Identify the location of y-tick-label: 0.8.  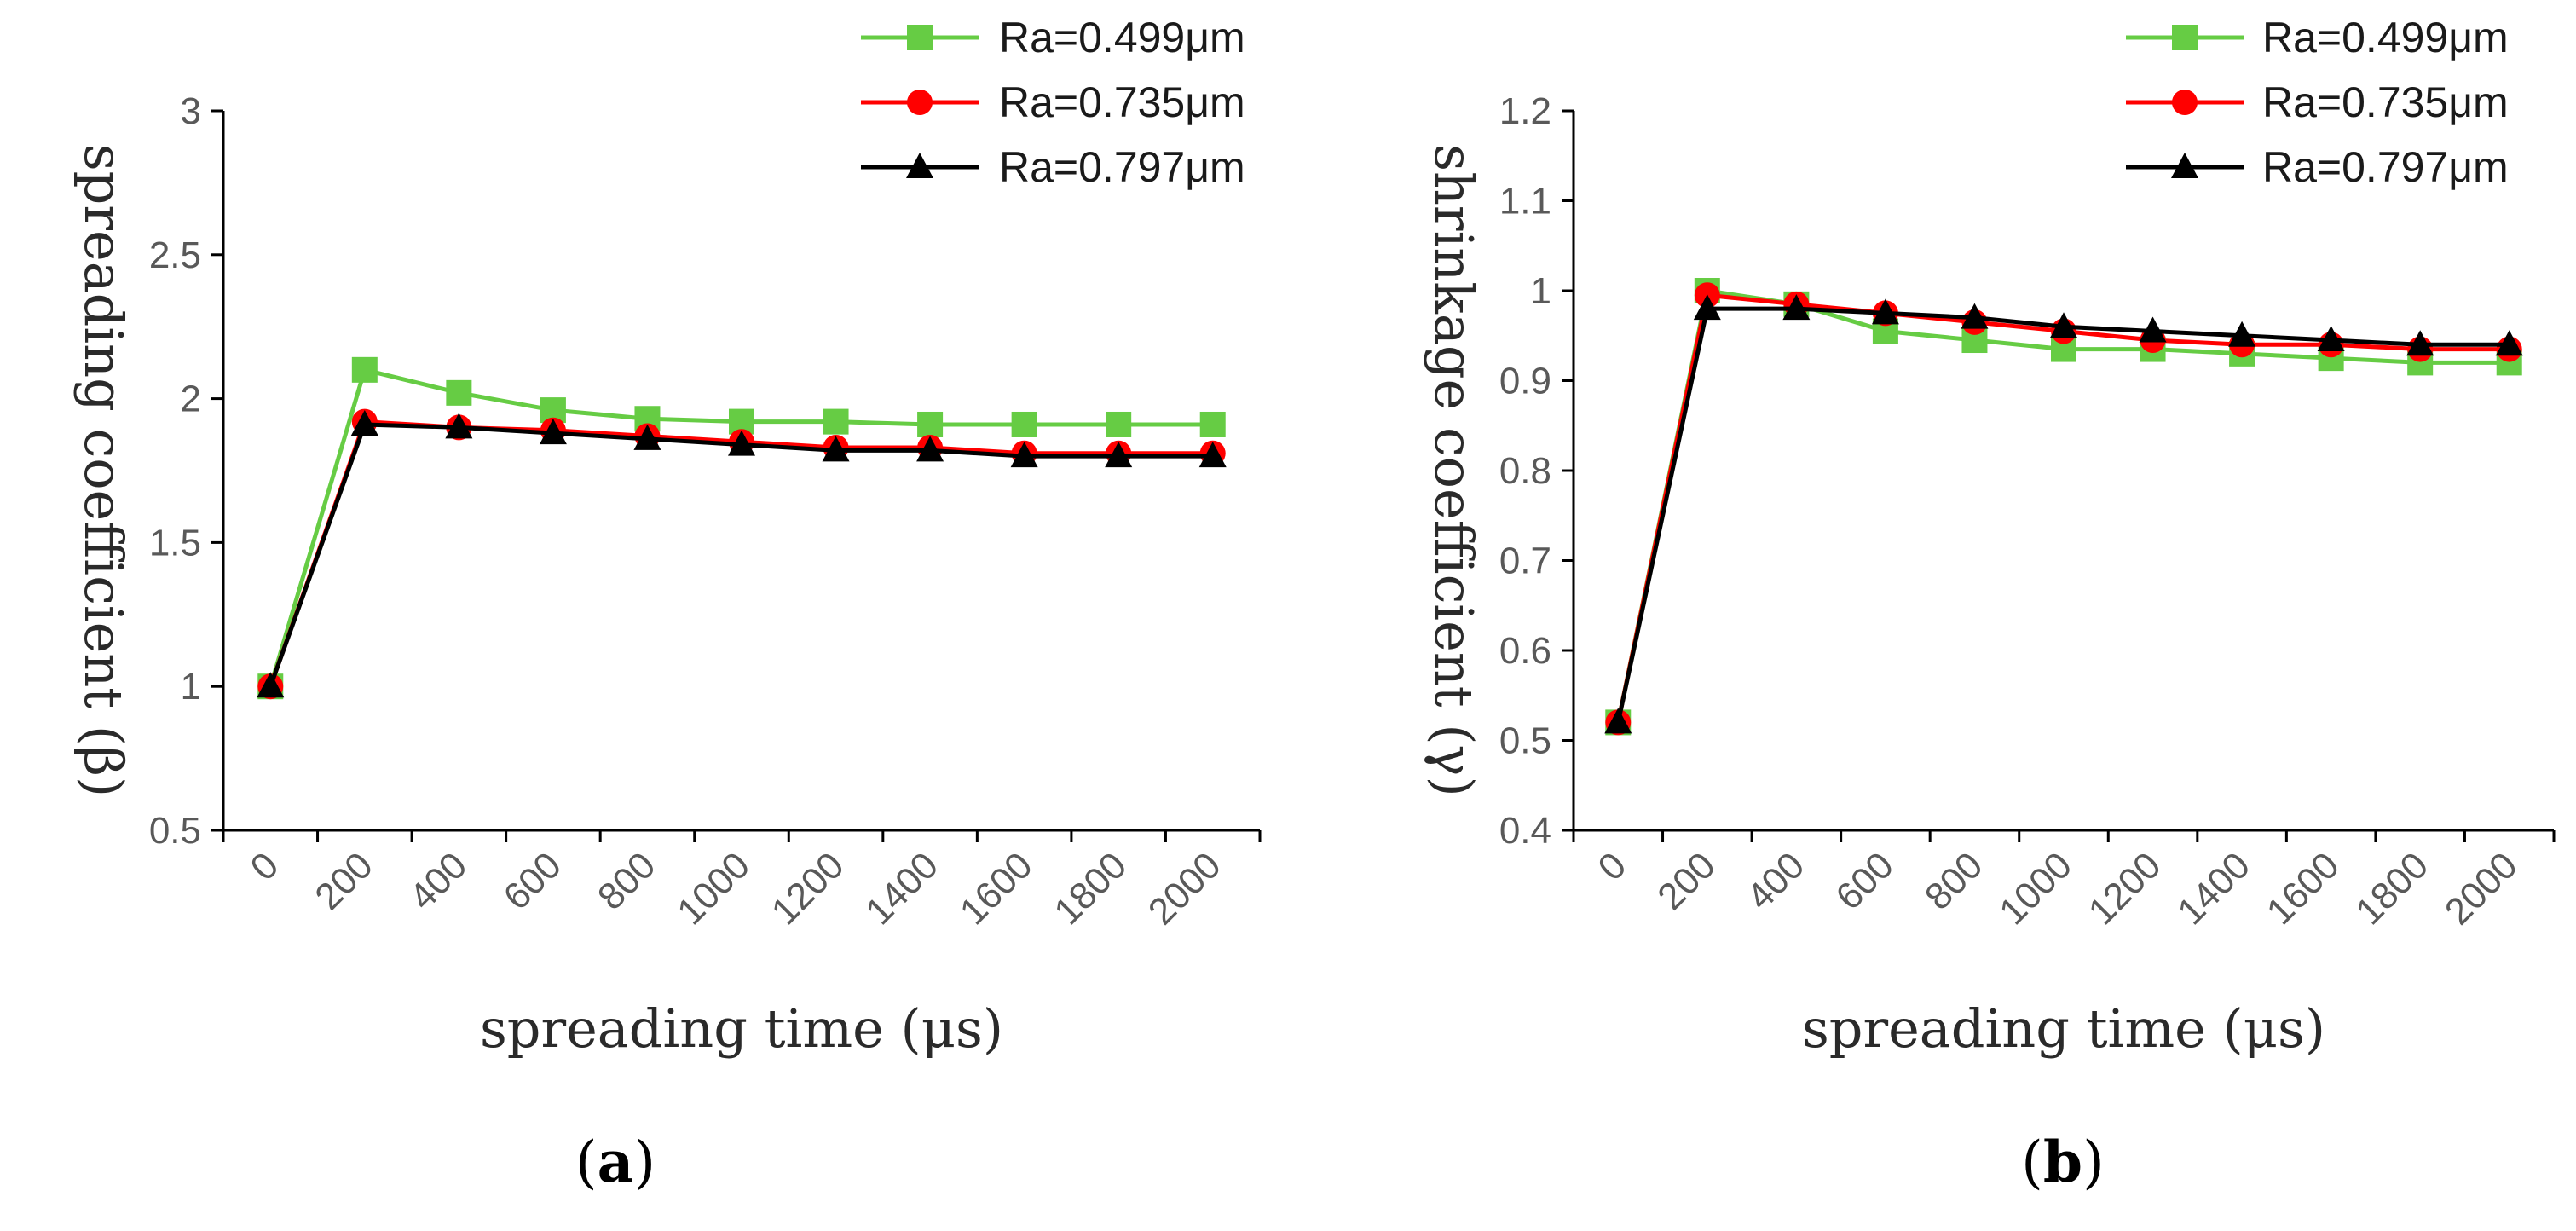
(1525, 471).